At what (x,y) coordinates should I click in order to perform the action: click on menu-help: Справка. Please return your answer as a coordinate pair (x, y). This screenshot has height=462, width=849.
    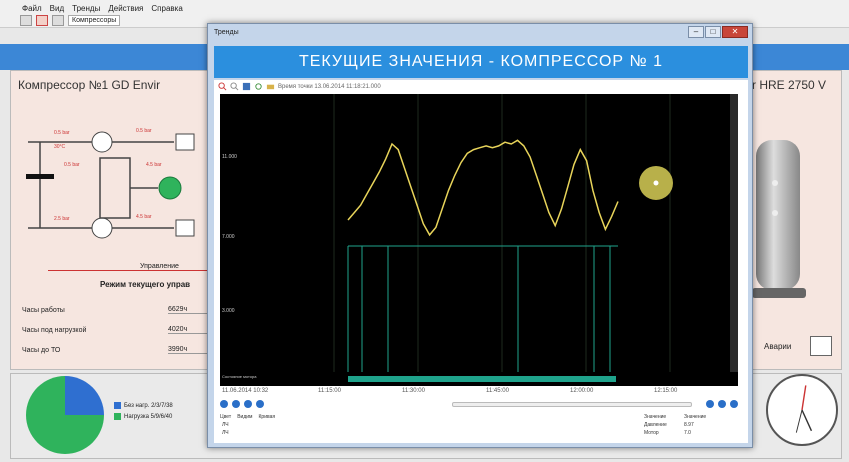
    Looking at the image, I should click on (167, 8).